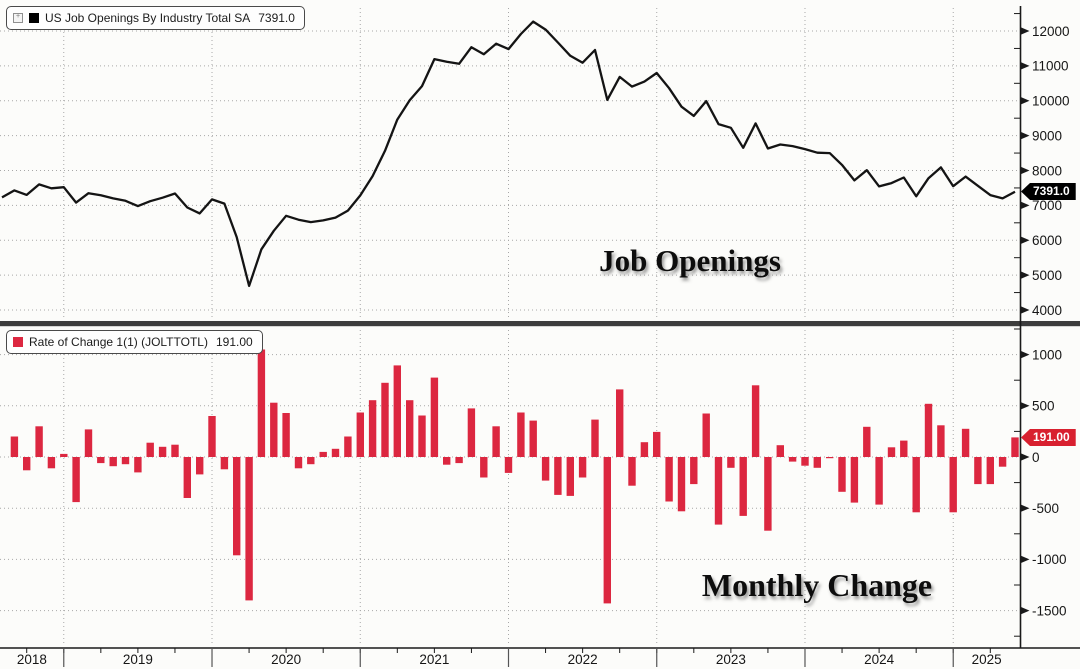 The image size is (1080, 669). I want to click on legend-bottom-series: Rate of Change 1(1) (JOLTTOTL) 191.00, so click(134, 342).